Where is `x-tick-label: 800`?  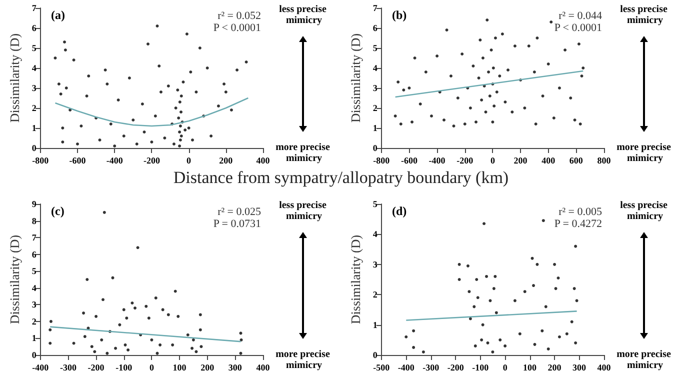
x-tick-label: 800 is located at coordinates (604, 161).